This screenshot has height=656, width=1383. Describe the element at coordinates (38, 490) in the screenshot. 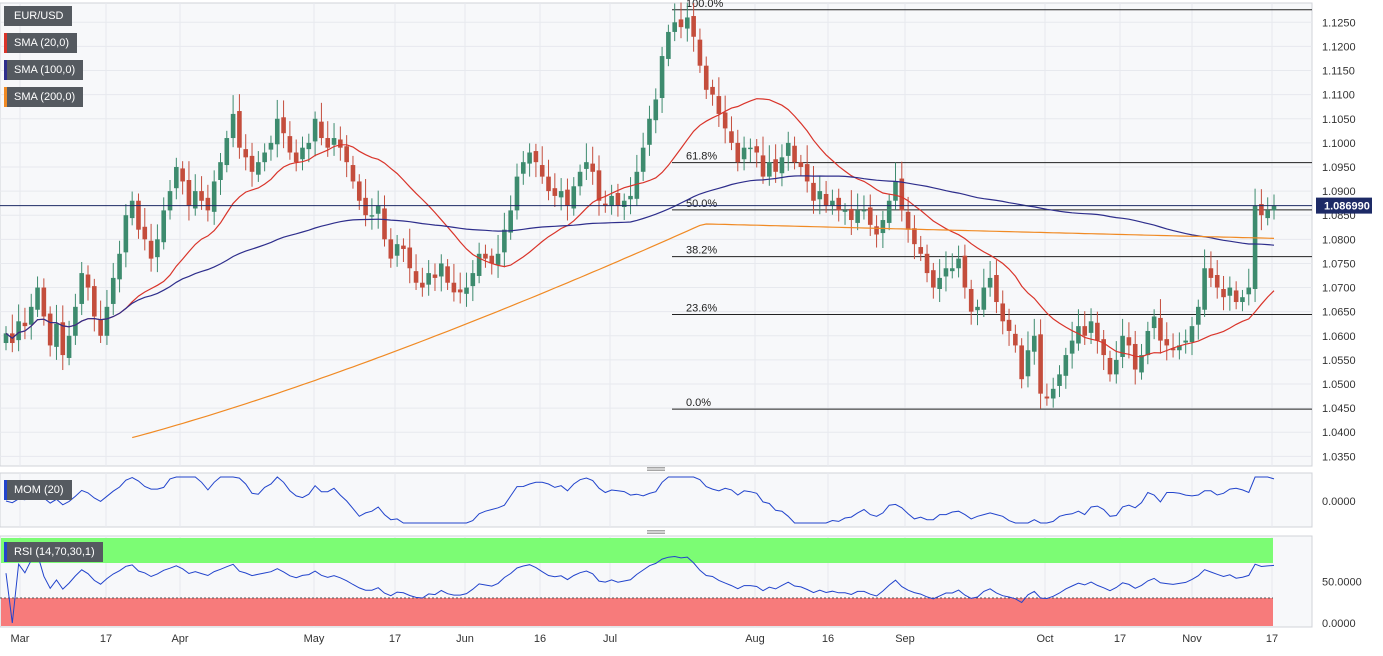

I see `legend-mom: MOM (20)` at that location.